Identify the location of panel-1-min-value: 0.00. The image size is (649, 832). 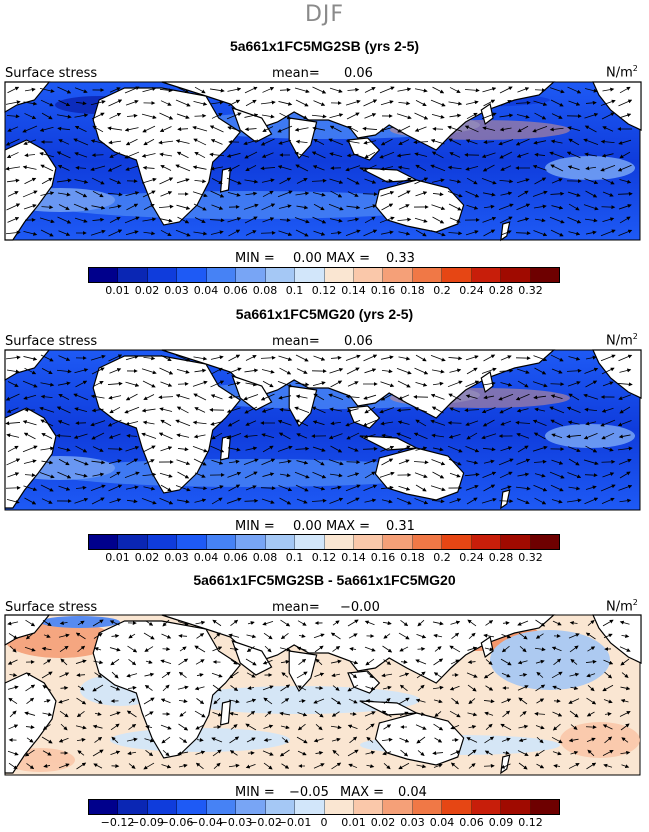
(307, 258).